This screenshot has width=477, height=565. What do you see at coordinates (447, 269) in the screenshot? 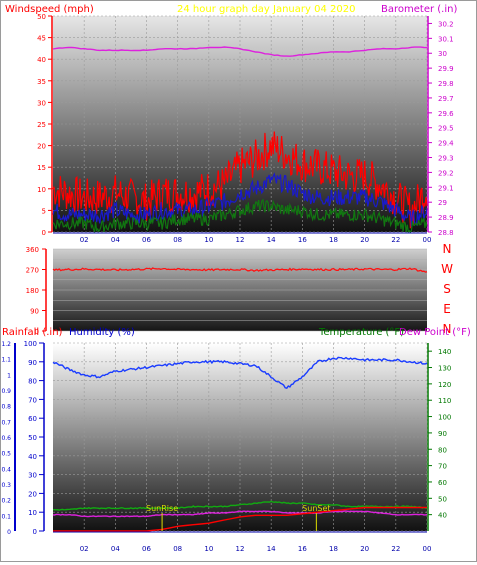
I see `compass-label: W` at bounding box center [447, 269].